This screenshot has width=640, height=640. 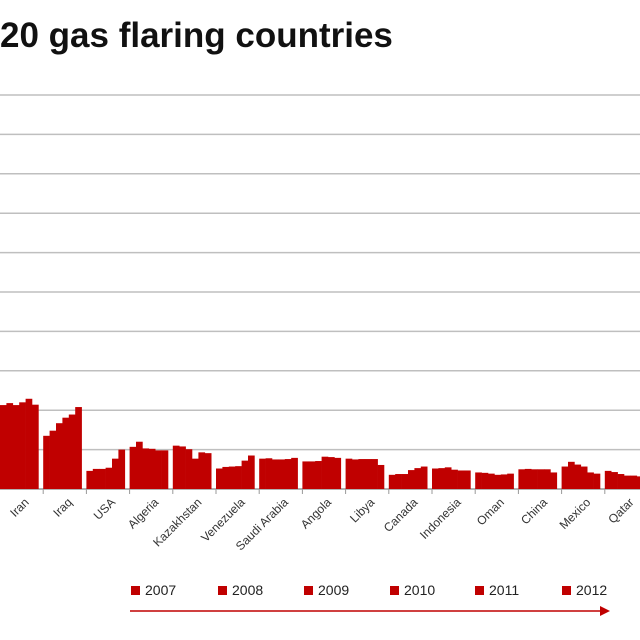 What do you see at coordinates (72, 451) in the screenshot?
I see `bar-iraq-2011` at bounding box center [72, 451].